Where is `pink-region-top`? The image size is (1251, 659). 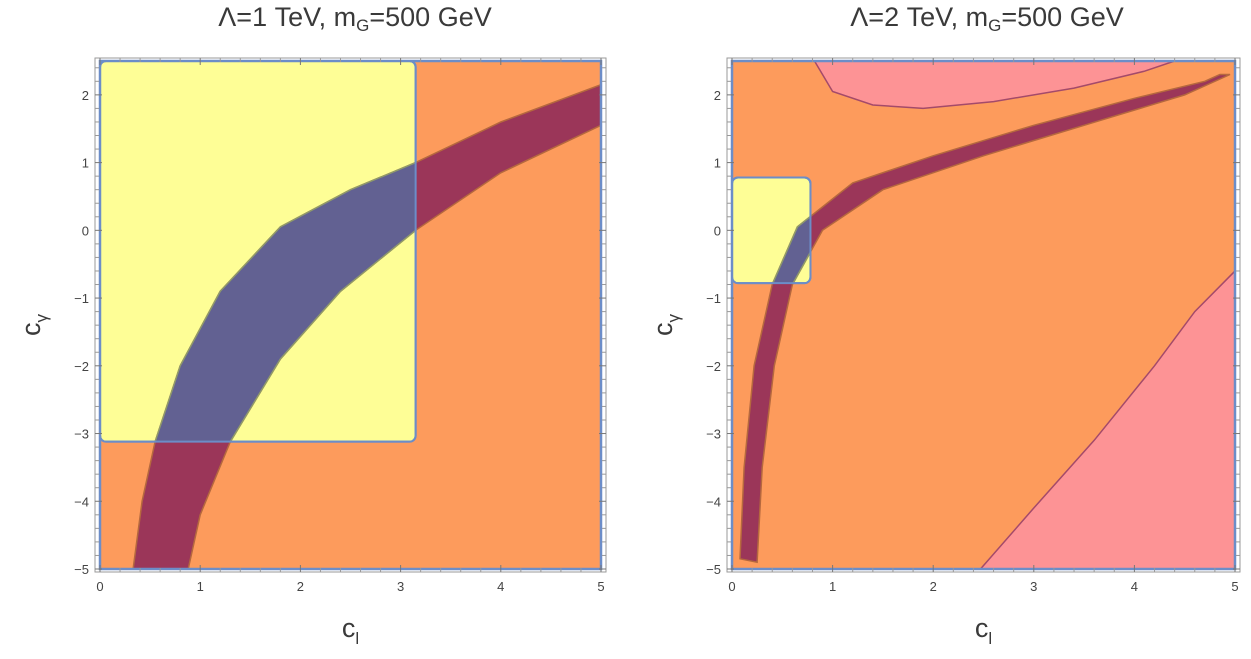 pink-region-top is located at coordinates (994, 85).